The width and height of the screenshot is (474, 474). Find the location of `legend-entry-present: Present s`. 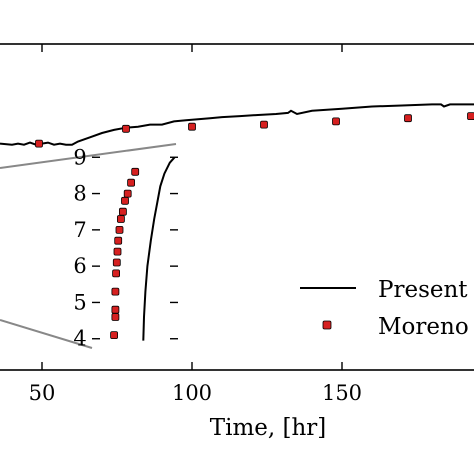

legend-entry-present: Present s is located at coordinates (426, 290).